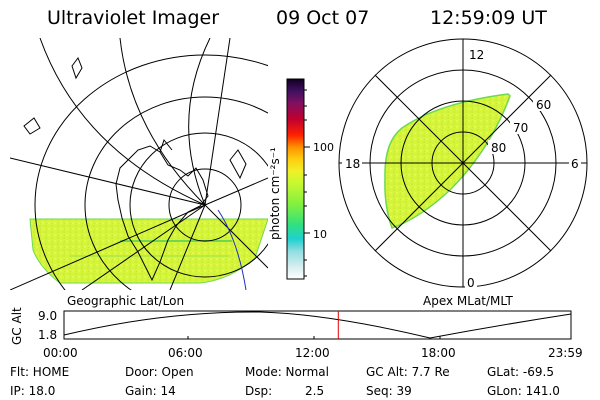 The image size is (600, 400). I want to click on date-label: 09 Oct 07, so click(323, 18).